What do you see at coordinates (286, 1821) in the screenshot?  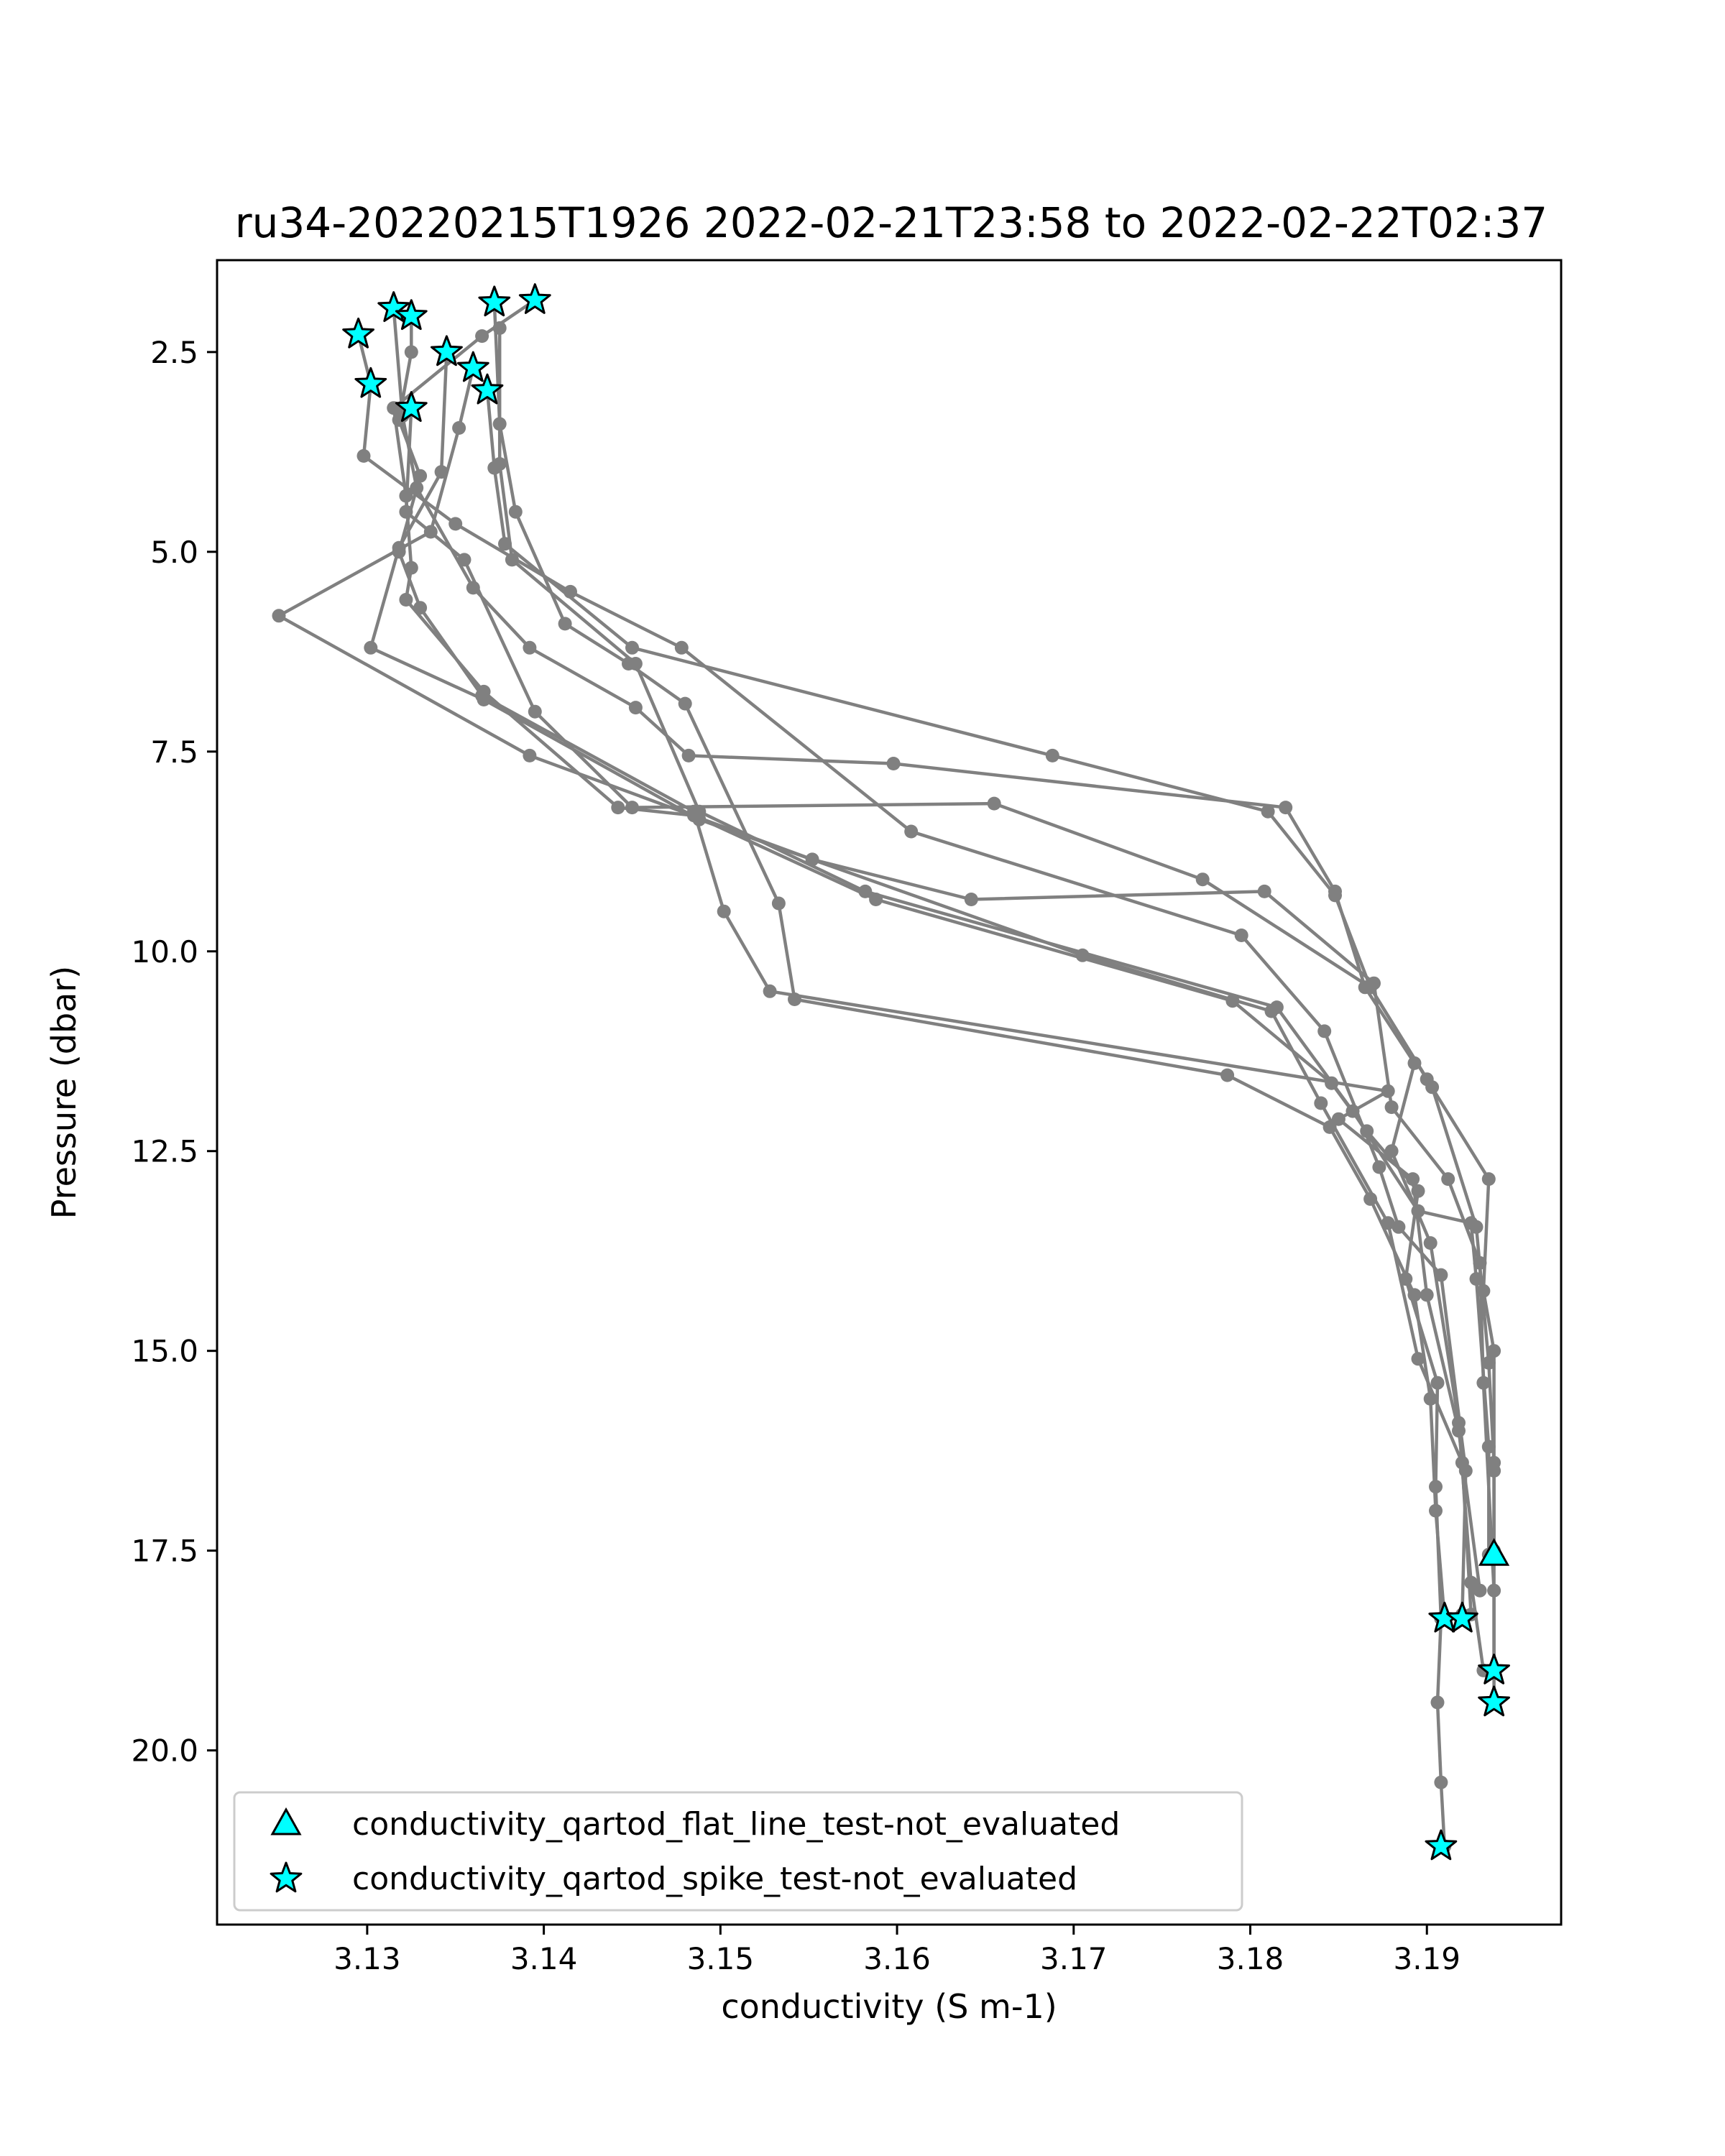 I see `legend-triangle-icon` at bounding box center [286, 1821].